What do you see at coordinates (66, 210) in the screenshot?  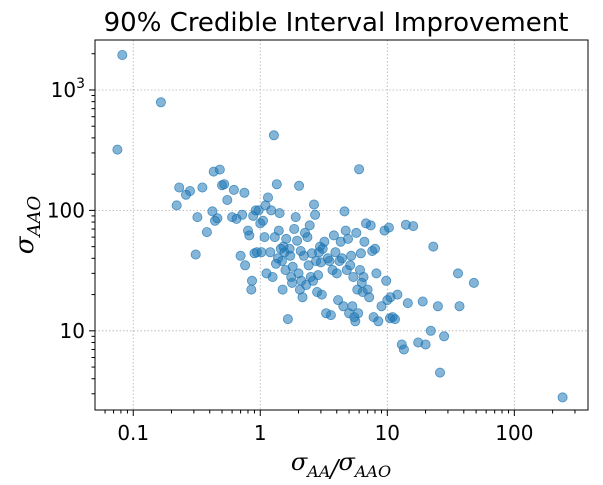 I see `y-tick-label: 100` at bounding box center [66, 210].